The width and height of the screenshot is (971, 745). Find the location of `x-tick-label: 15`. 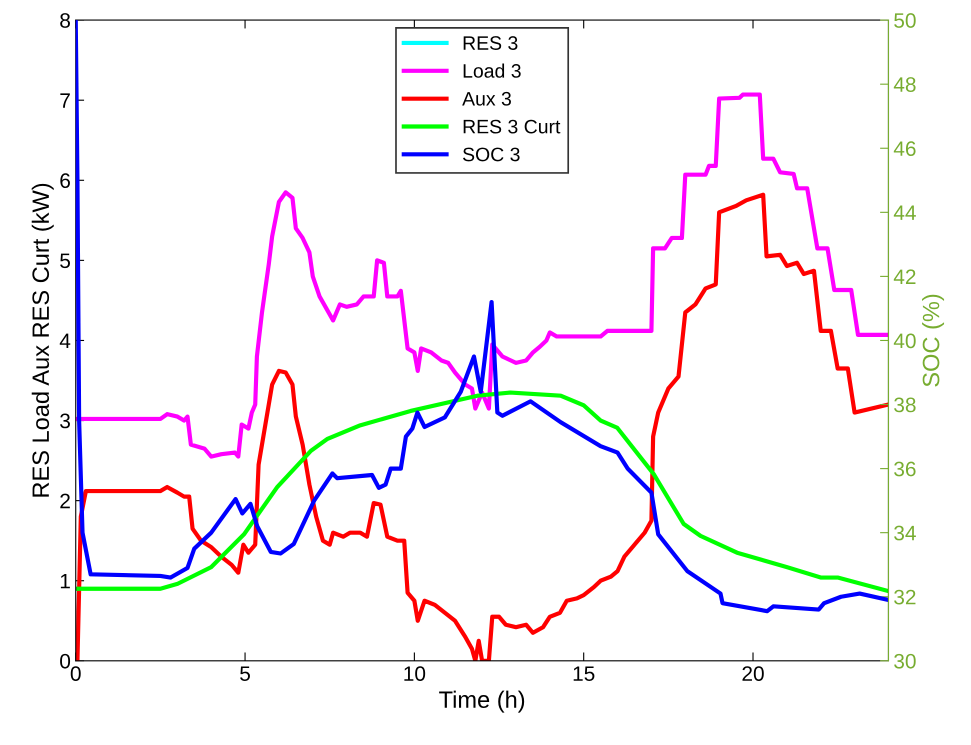

x-tick-label: 15 is located at coordinates (584, 673).